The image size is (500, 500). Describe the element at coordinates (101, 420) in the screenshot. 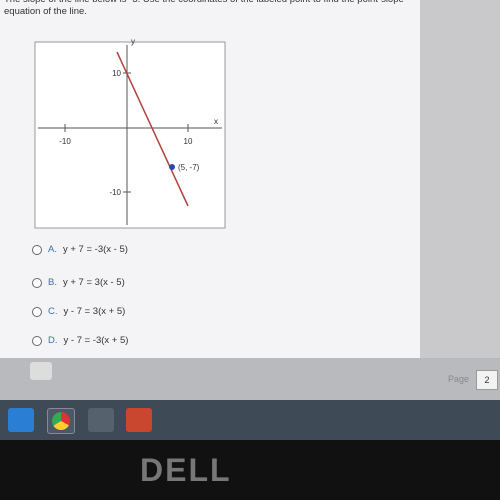

I see `settings-icon` at that location.